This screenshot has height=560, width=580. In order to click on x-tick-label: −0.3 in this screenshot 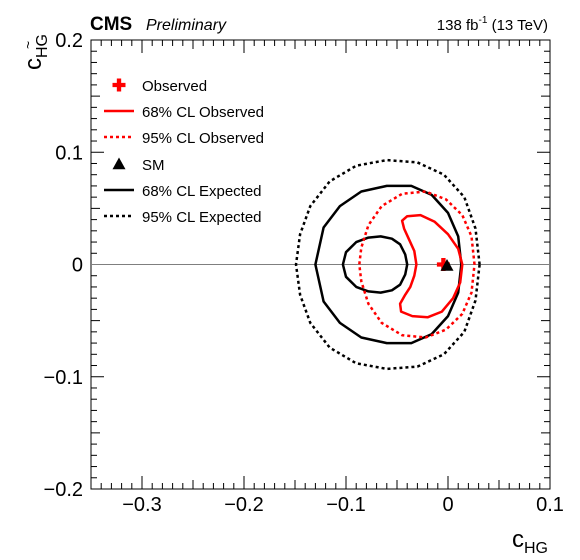, I will do `click(141, 505)`.